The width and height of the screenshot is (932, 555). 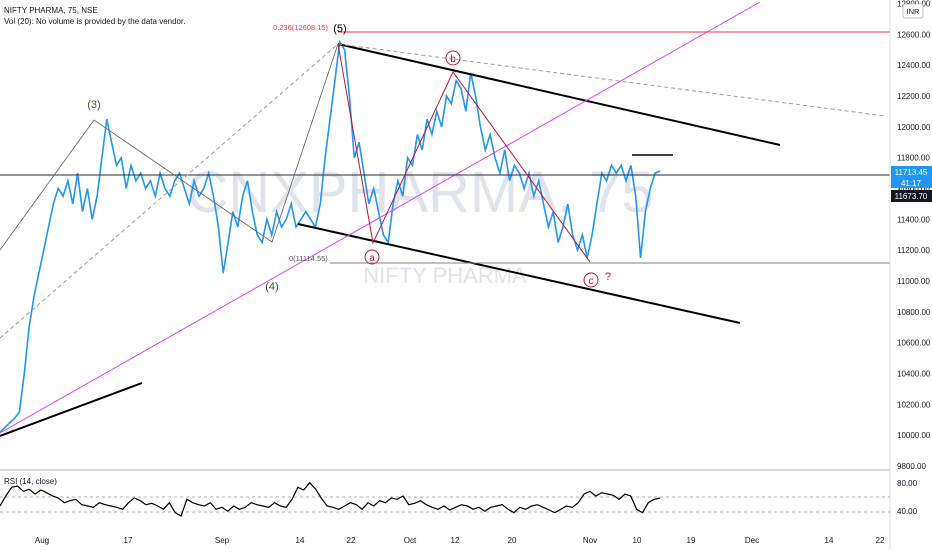 What do you see at coordinates (93, 105) in the screenshot?
I see `wave-label-3: (3)` at bounding box center [93, 105].